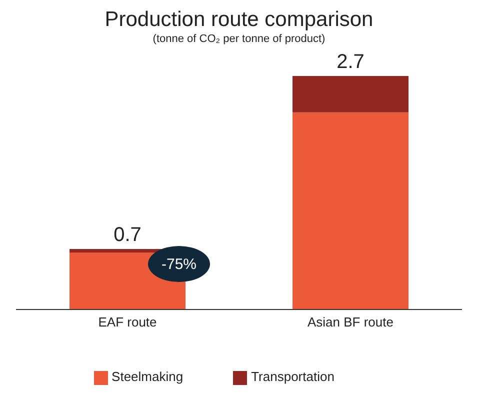 Image resolution: width=478 pixels, height=400 pixels. I want to click on legend-label: Steelmaking, so click(148, 376).